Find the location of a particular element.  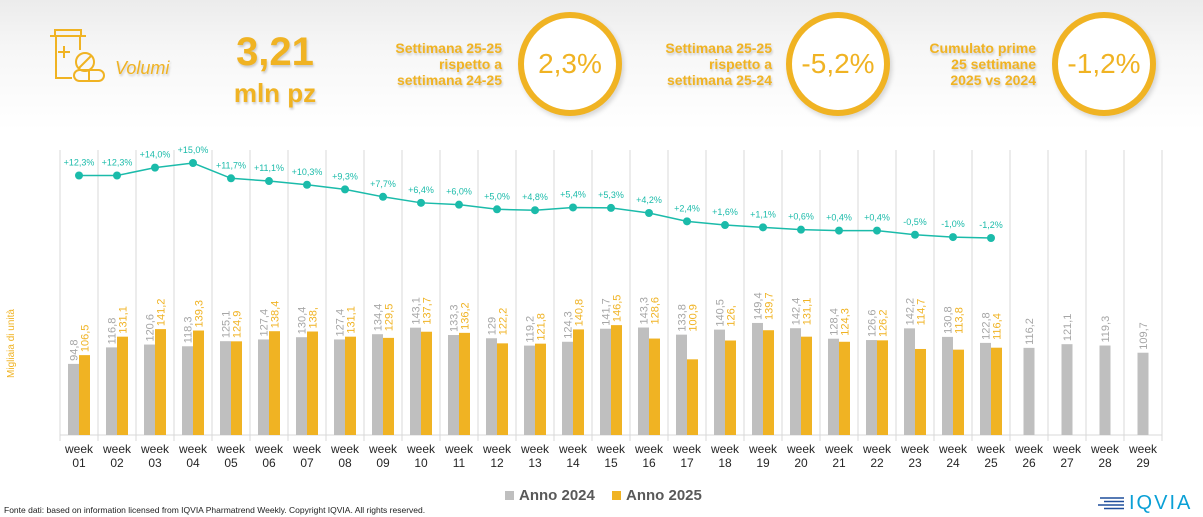

x-tick-label-number: 13 is located at coordinates (535, 463).